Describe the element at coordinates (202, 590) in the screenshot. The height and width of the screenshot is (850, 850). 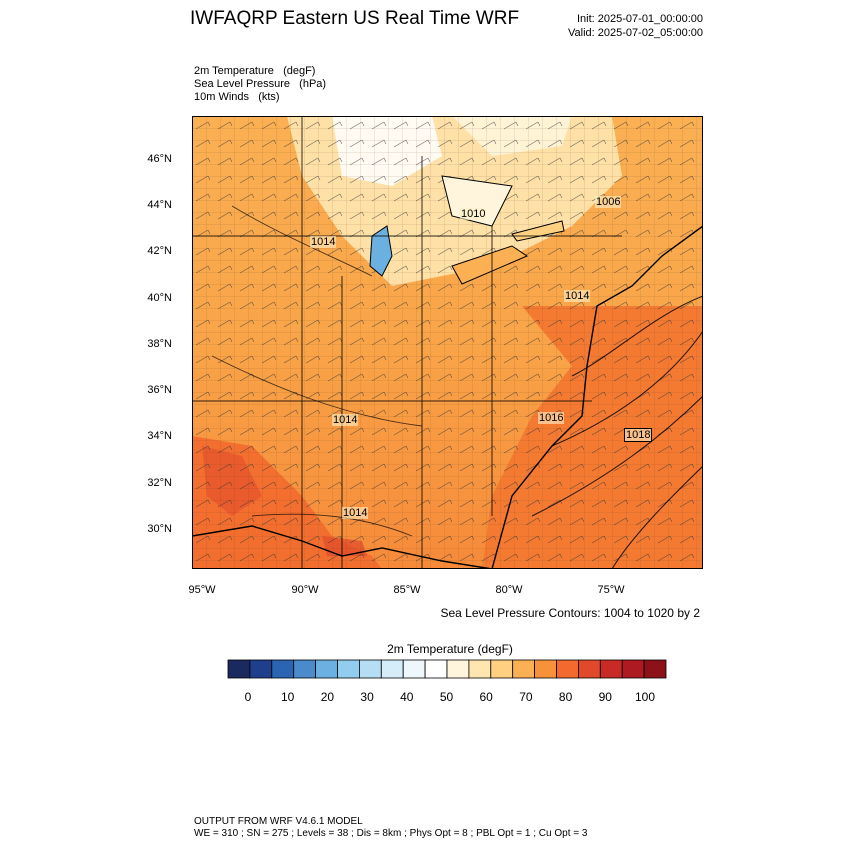
I see `lon-tick-label: 95°W` at that location.